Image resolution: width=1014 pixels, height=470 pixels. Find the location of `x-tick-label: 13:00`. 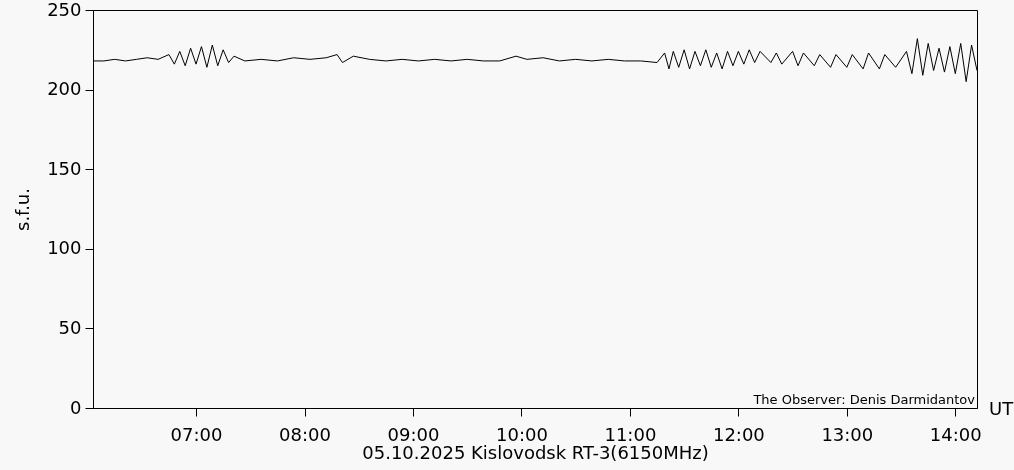

x-tick-label: 13:00 is located at coordinates (847, 434).